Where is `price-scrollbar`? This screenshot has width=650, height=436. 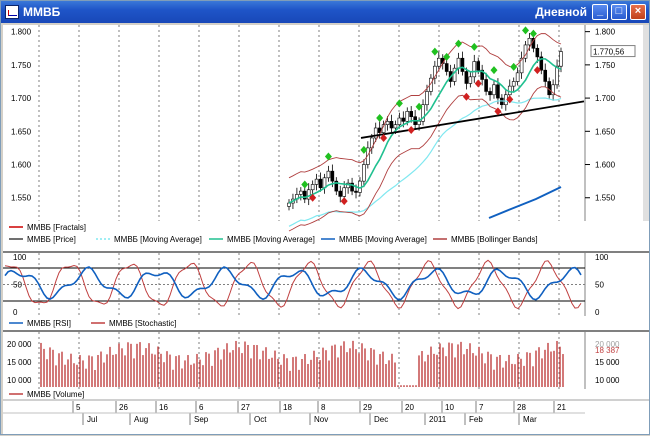 price-scrollbar is located at coordinates (646, 123).